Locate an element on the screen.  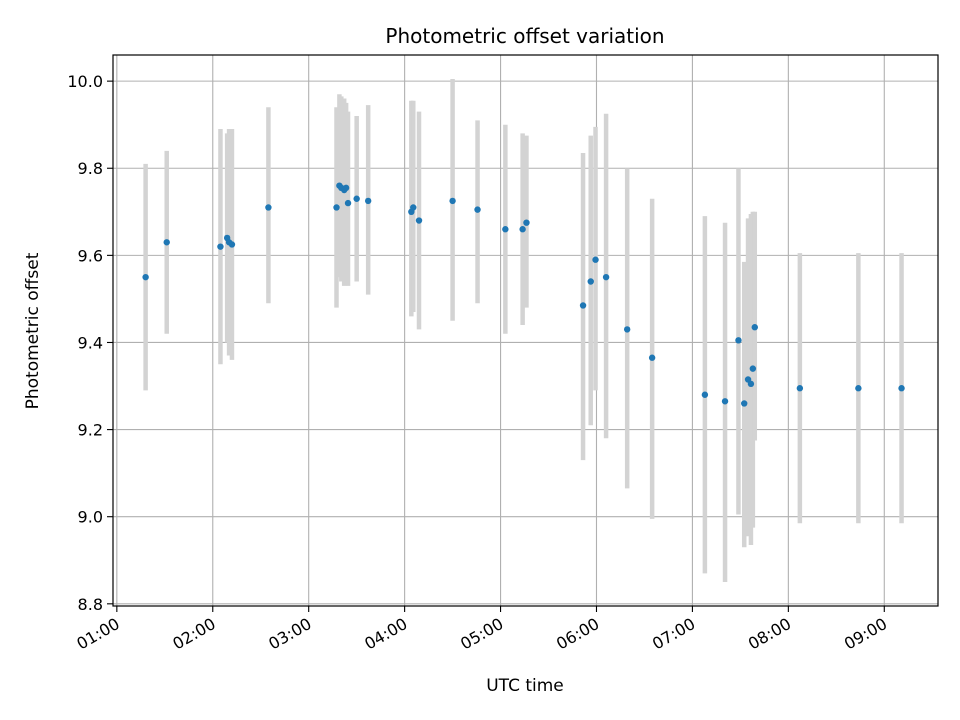
y-tick-label: 8.8 is located at coordinates (90, 604).